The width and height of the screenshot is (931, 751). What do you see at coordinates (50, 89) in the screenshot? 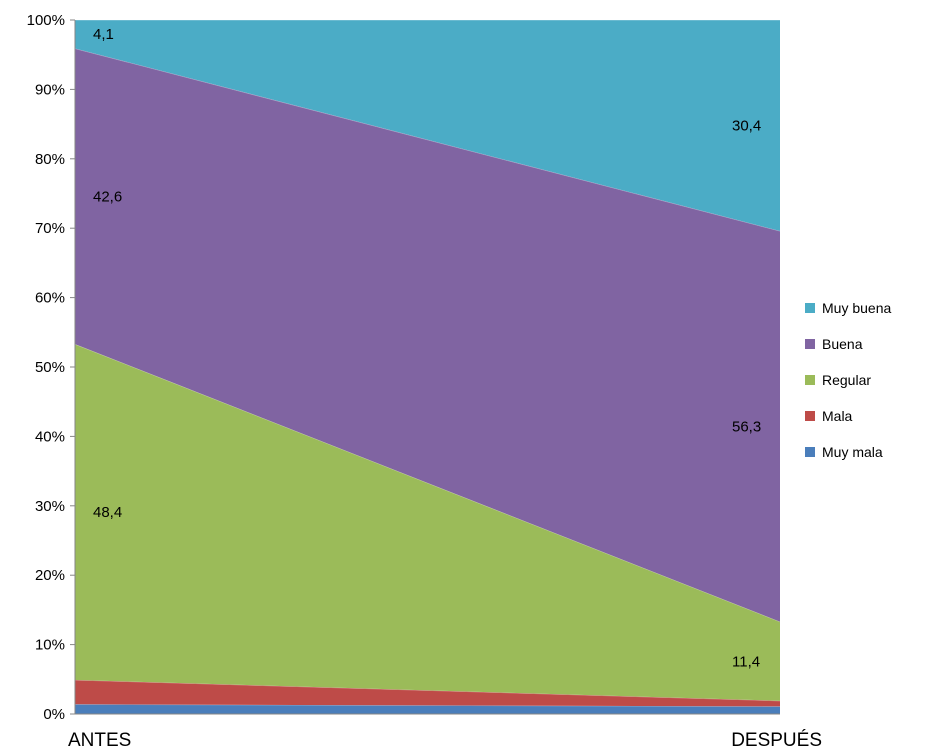
I see `y-tick-label: 90%` at bounding box center [50, 89].